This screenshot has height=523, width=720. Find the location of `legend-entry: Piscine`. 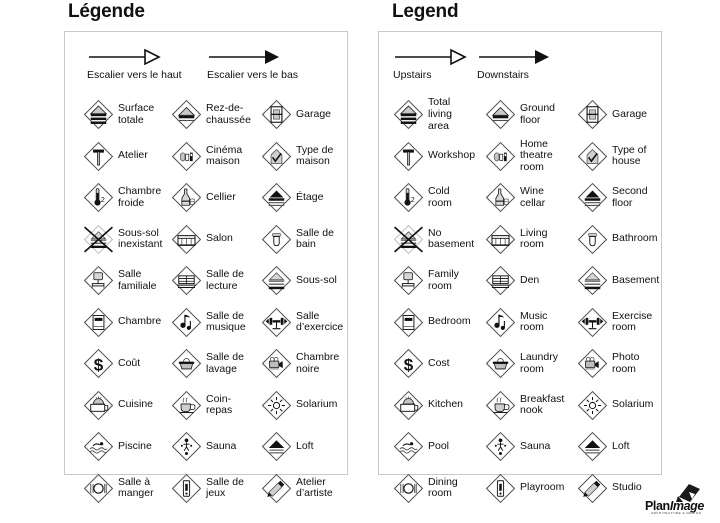

legend-entry: Piscine is located at coordinates (127, 447).